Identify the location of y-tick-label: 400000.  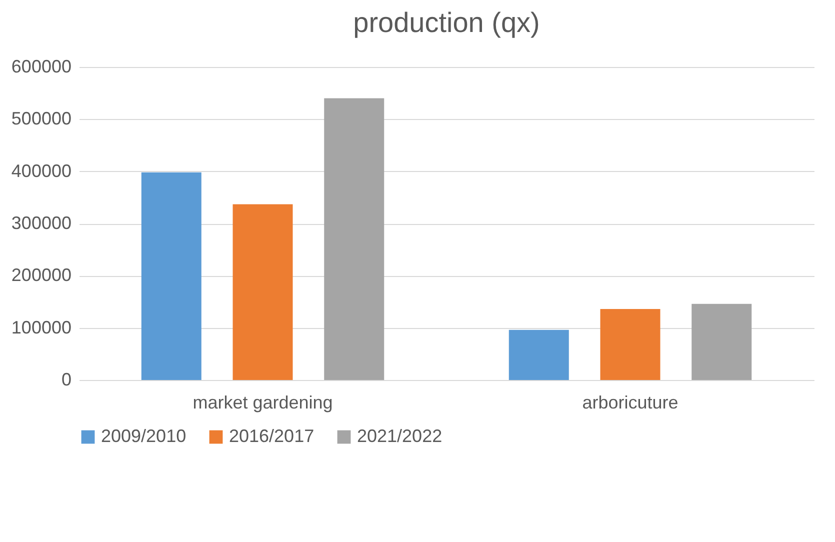
(41, 170).